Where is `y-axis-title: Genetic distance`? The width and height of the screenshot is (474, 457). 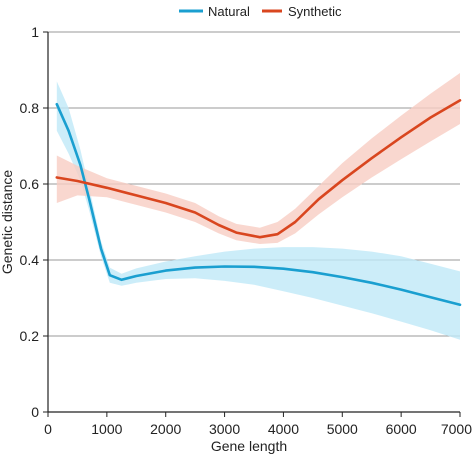 y-axis-title: Genetic distance is located at coordinates (7, 222).